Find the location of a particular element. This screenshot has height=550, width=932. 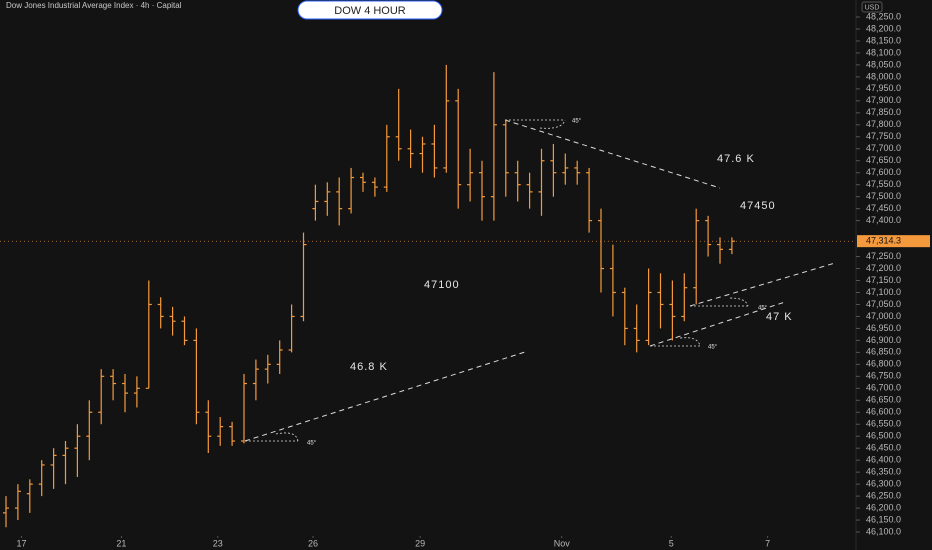

y-tick-label: 47,900.0 is located at coordinates (883, 100).